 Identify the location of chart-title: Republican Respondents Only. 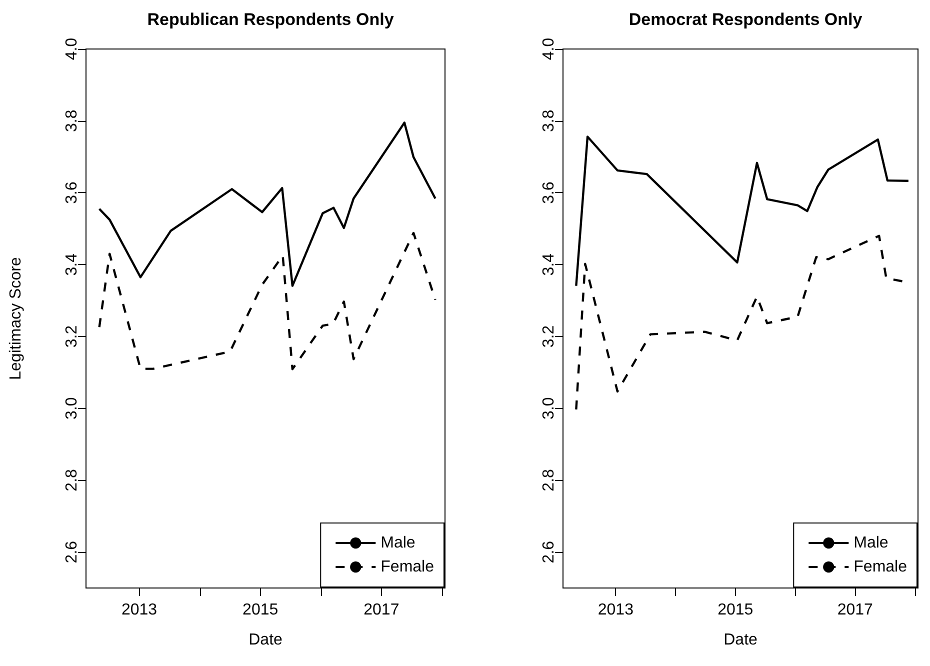
(270, 19).